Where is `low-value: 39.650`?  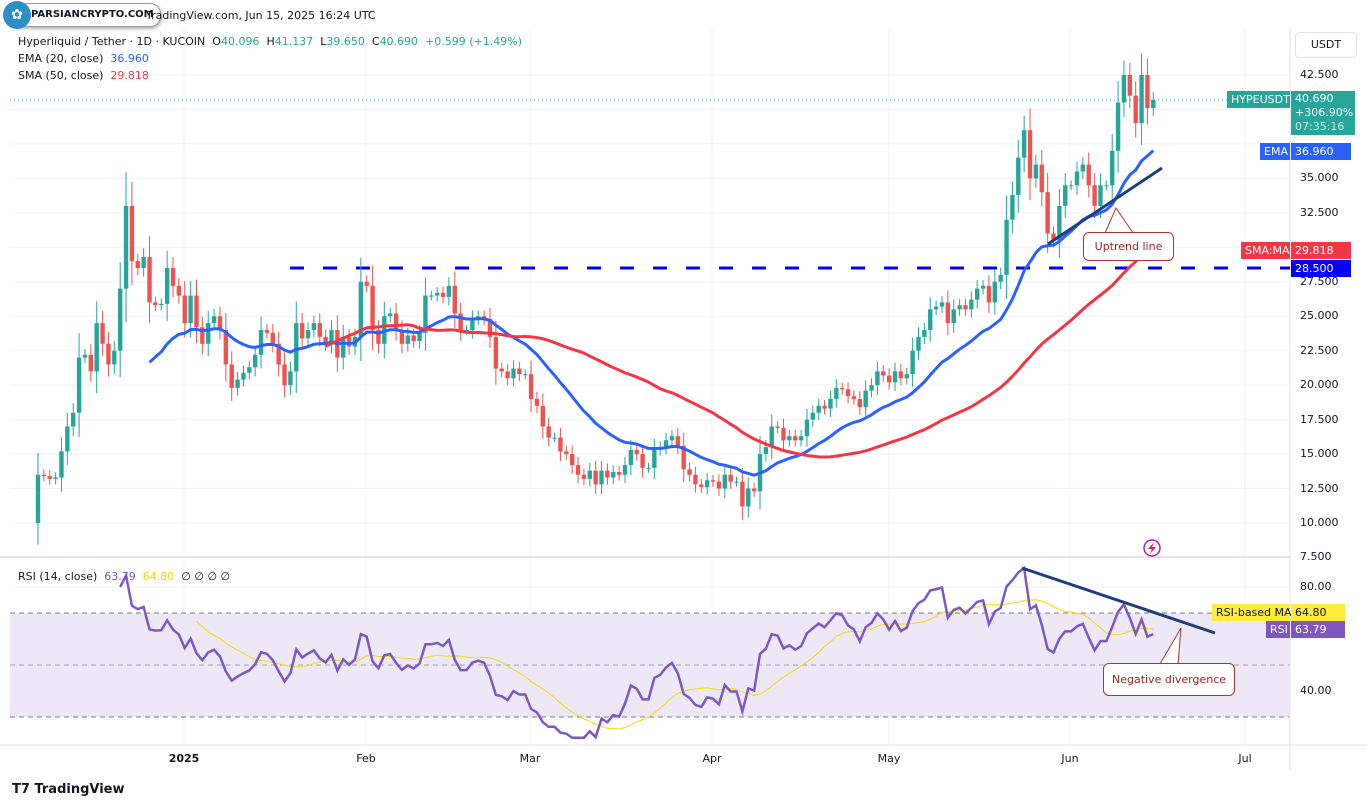
low-value: 39.650 is located at coordinates (345, 41).